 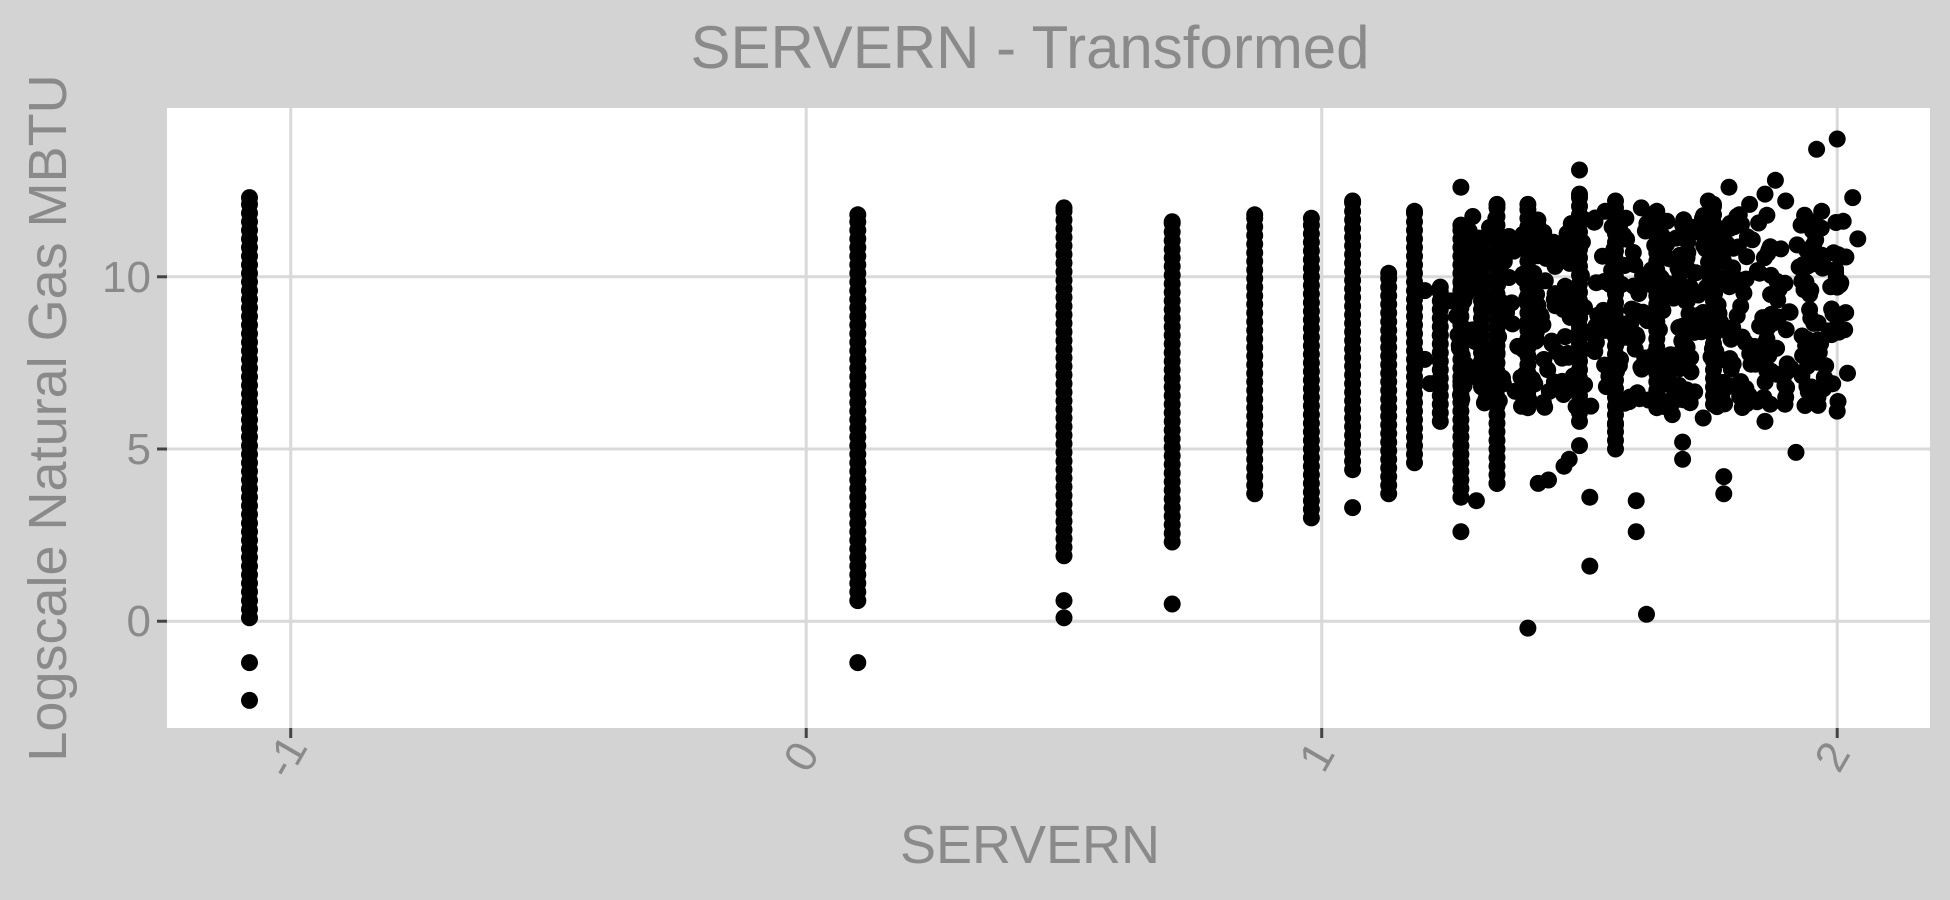 I want to click on y-tick-label: 10, so click(x=126, y=277).